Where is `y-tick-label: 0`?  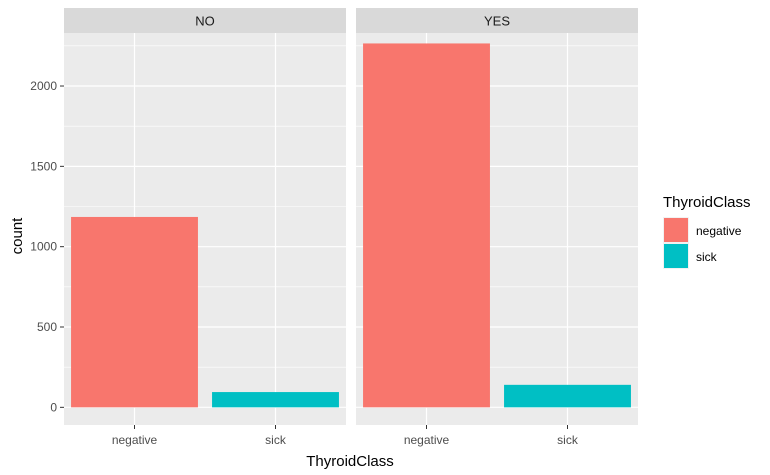 y-tick-label: 0 is located at coordinates (53, 407).